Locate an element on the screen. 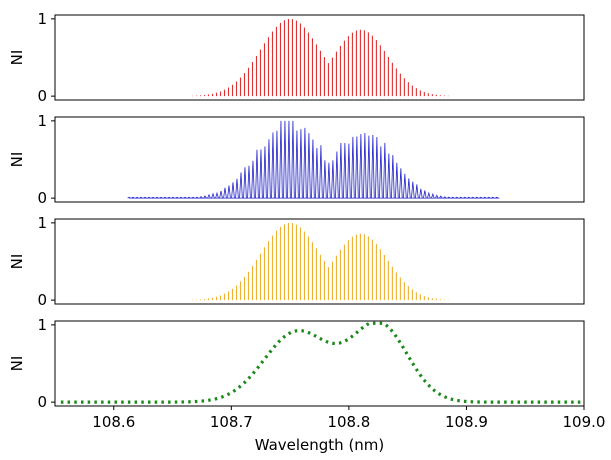  x-tick-label: 108.8 is located at coordinates (348, 422).